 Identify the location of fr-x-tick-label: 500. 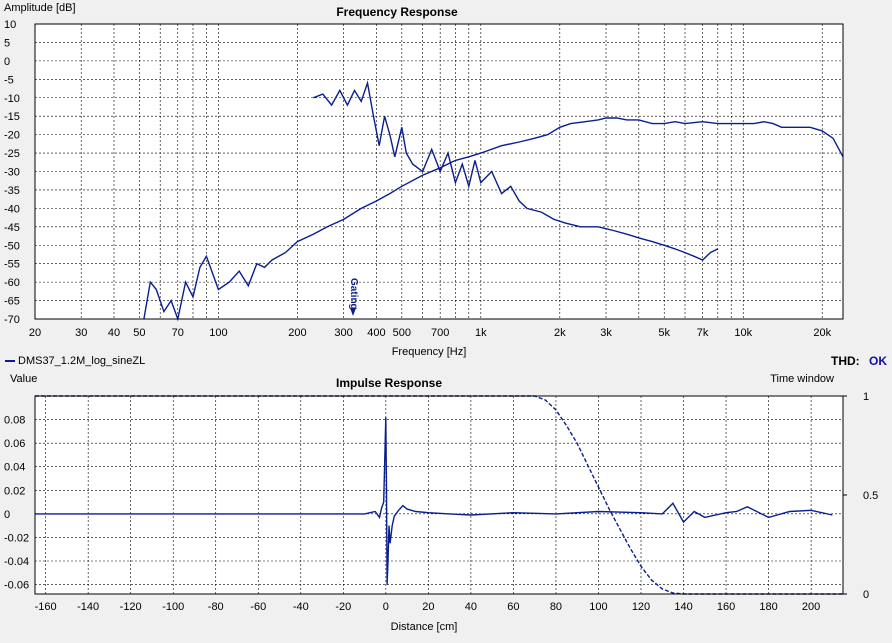
(402, 333).